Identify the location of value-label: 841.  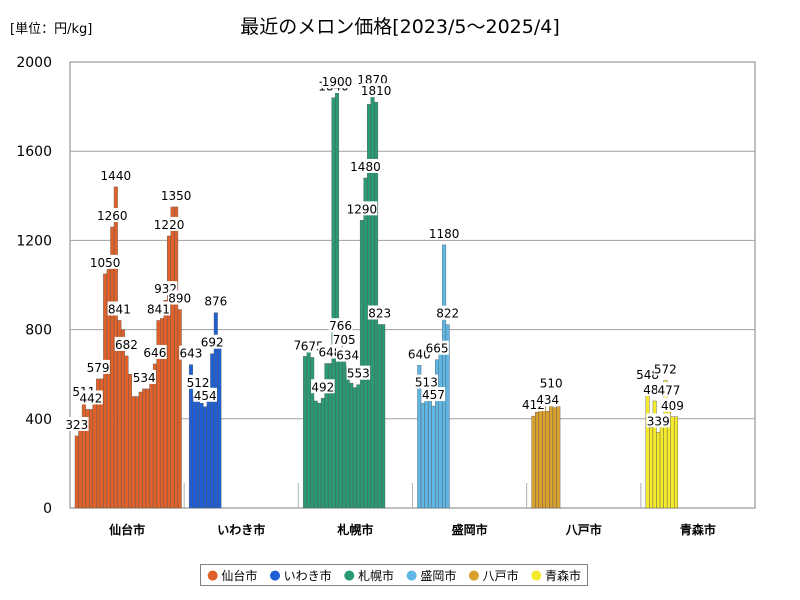
(119, 309).